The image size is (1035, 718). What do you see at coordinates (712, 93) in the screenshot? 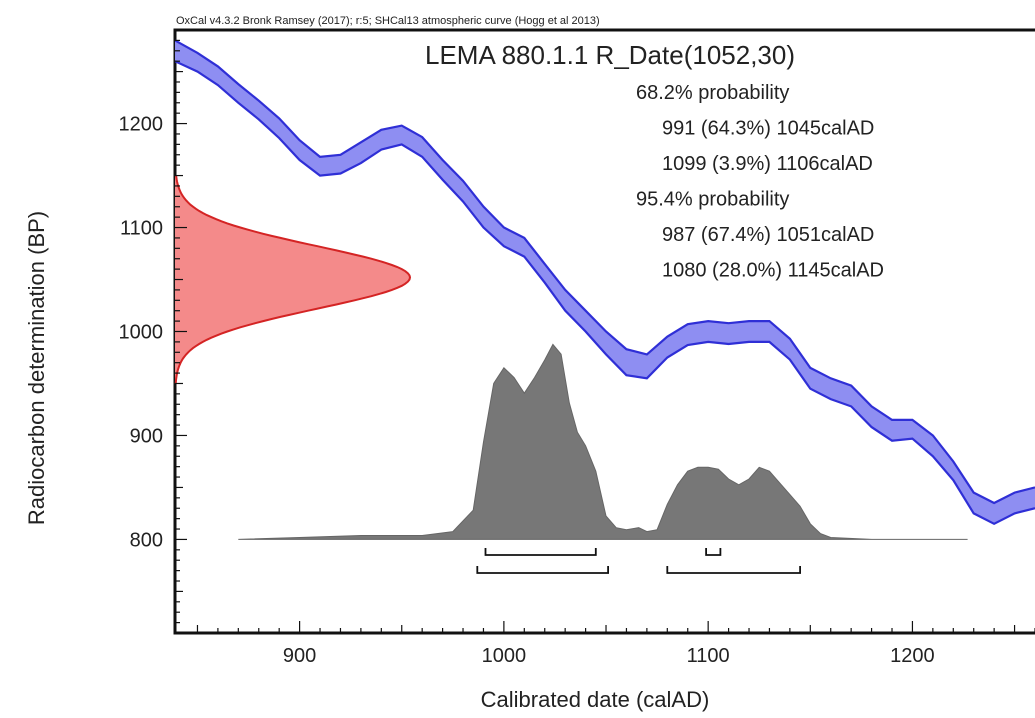
I see `annotation-line: 68.2% probability` at bounding box center [712, 93].